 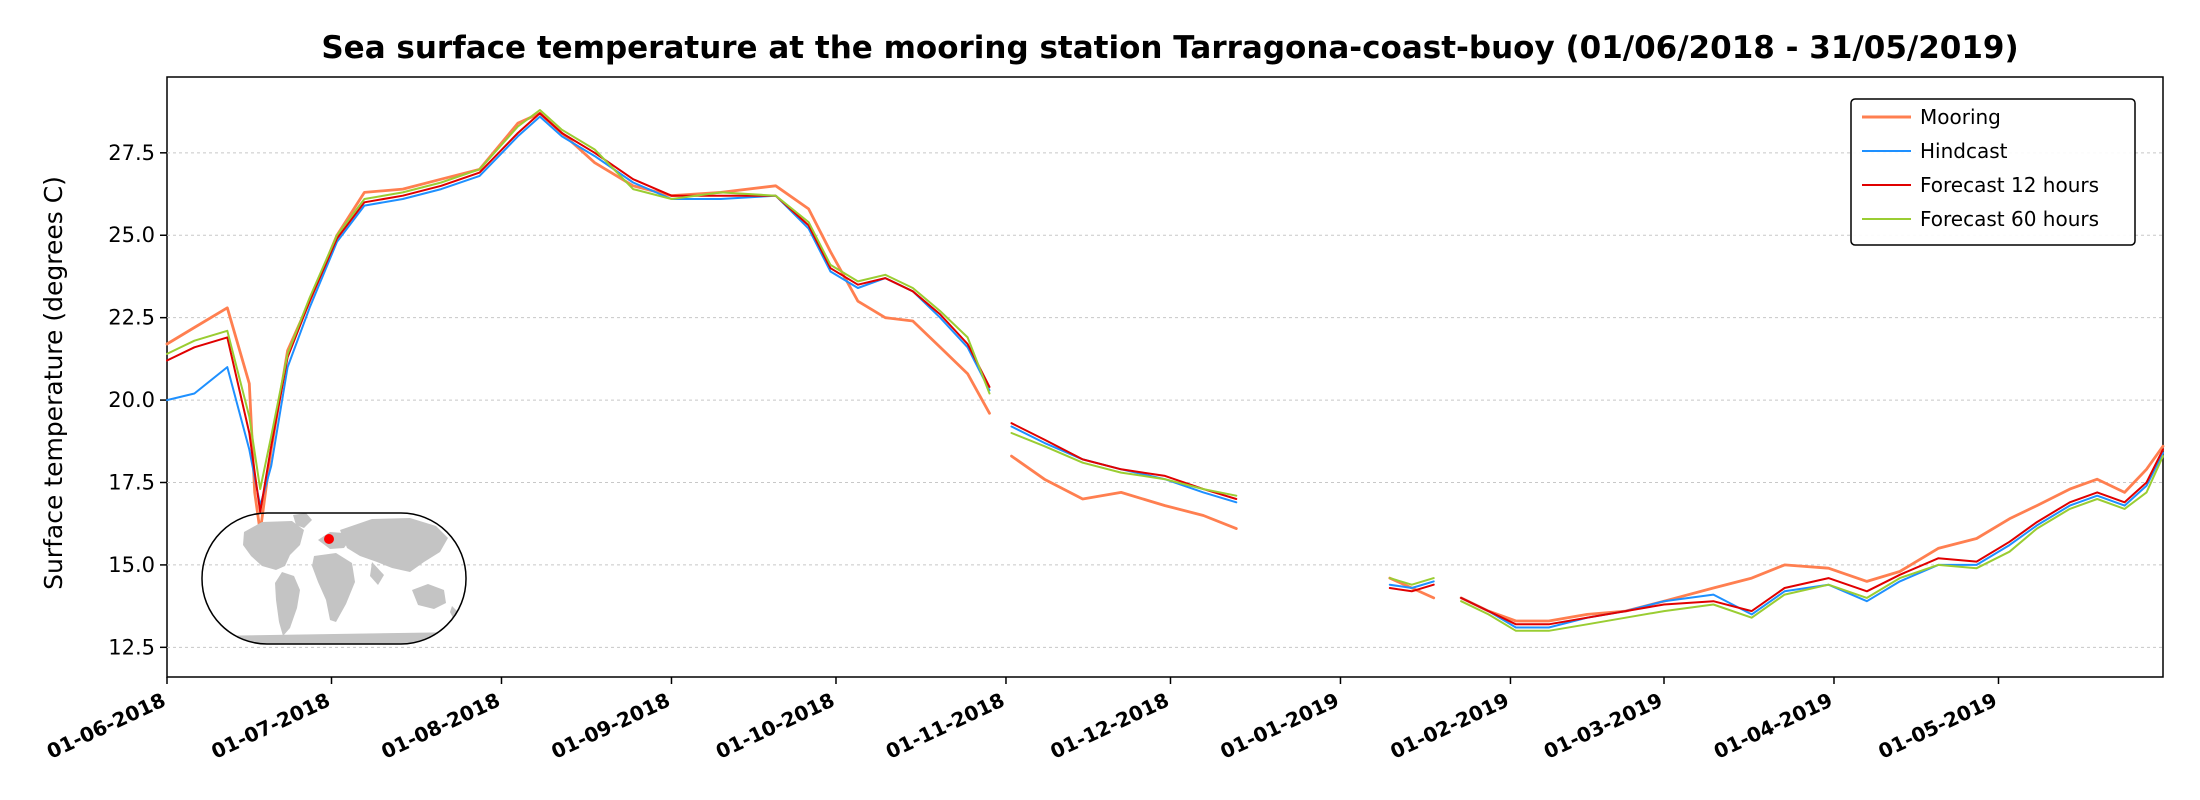 What do you see at coordinates (1964, 151) in the screenshot?
I see `legend-label-hindcast: Hindcast` at bounding box center [1964, 151].